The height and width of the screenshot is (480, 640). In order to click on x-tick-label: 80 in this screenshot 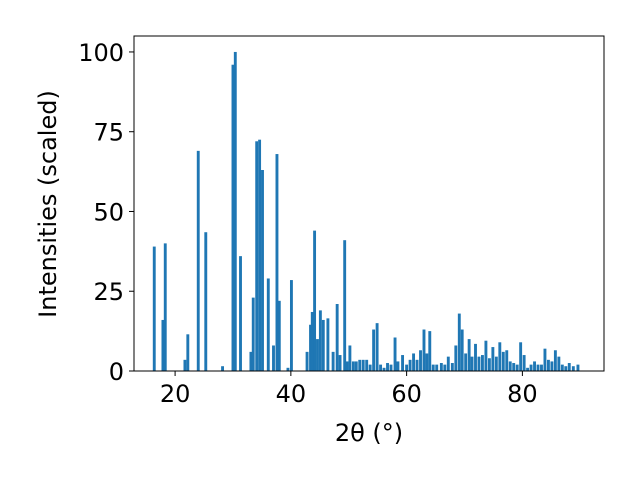, I will do `click(522, 394)`.